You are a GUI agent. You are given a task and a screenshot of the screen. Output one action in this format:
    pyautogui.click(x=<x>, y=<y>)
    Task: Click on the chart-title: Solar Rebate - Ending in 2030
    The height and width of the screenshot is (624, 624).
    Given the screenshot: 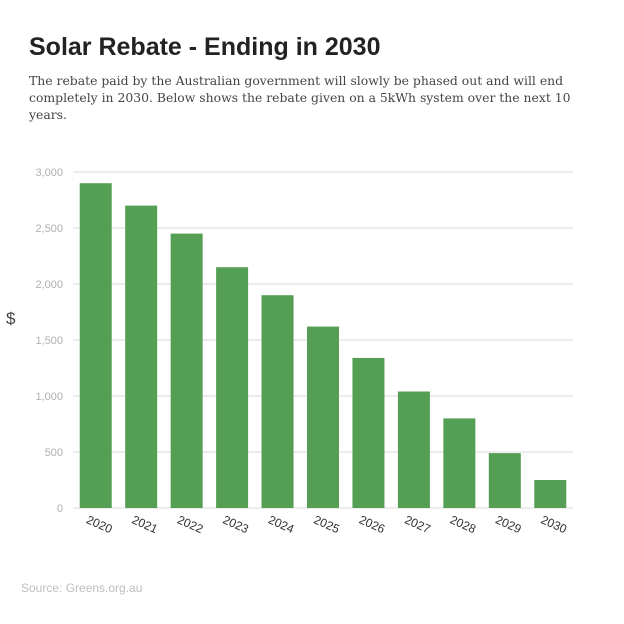 What is the action you would take?
    pyautogui.click(x=205, y=47)
    